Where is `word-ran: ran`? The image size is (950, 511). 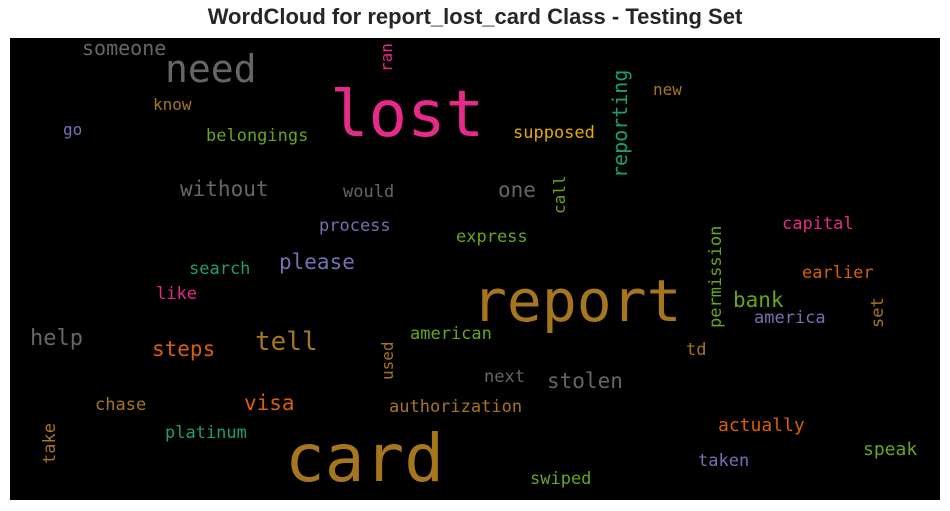 word-ran: ran is located at coordinates (386, 57).